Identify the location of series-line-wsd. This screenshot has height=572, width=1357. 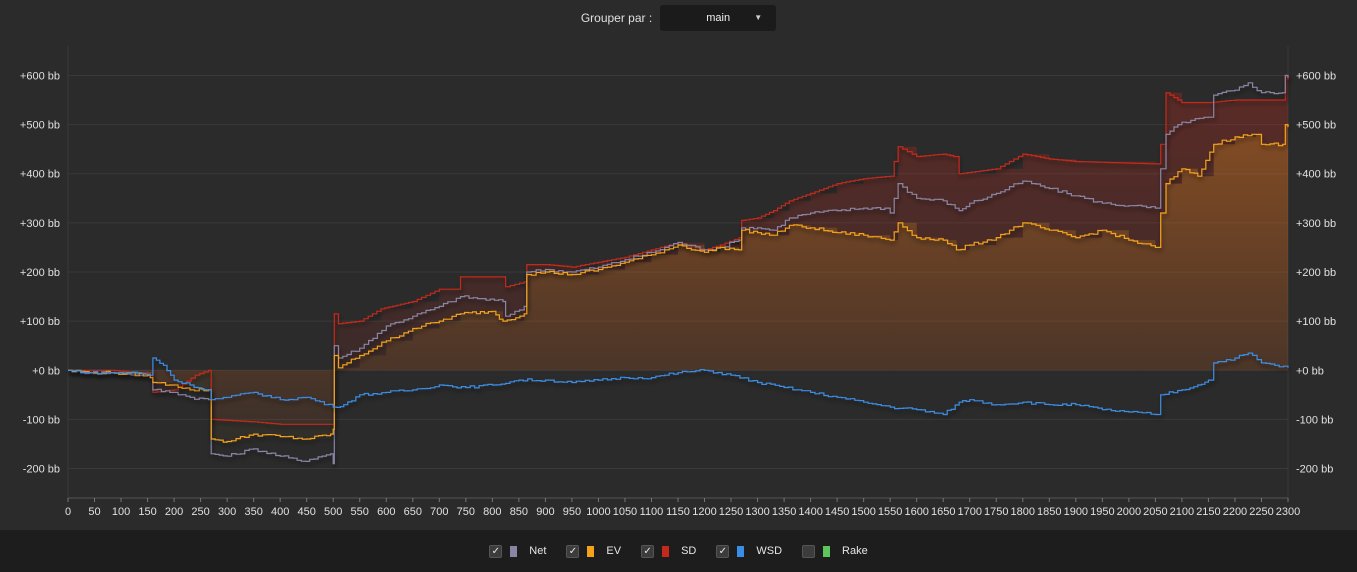
(678, 384).